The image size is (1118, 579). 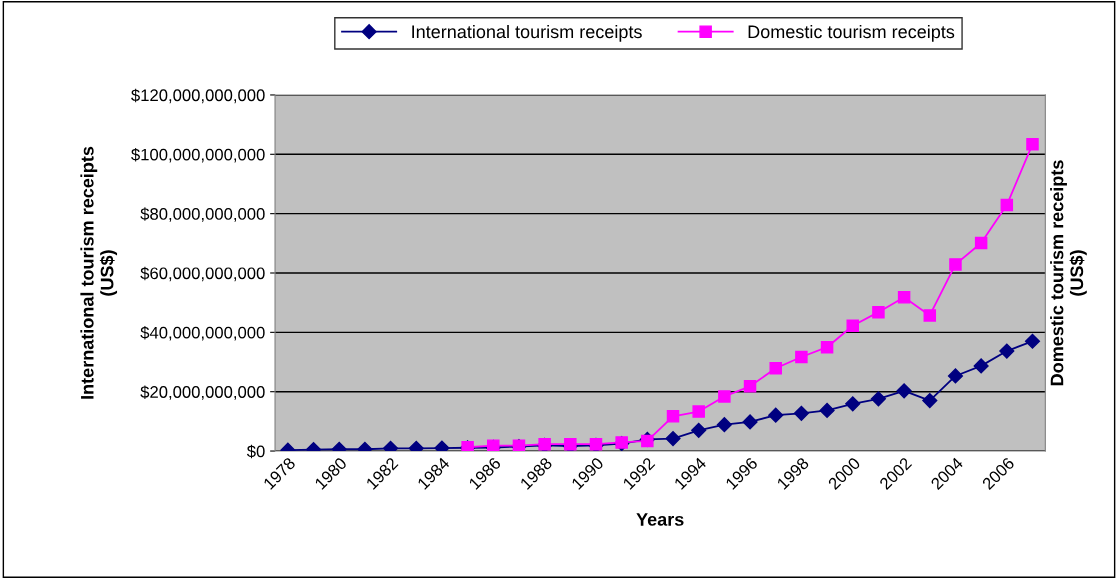 What do you see at coordinates (202, 333) in the screenshot?
I see `y-tick-label: $40,000,000,000` at bounding box center [202, 333].